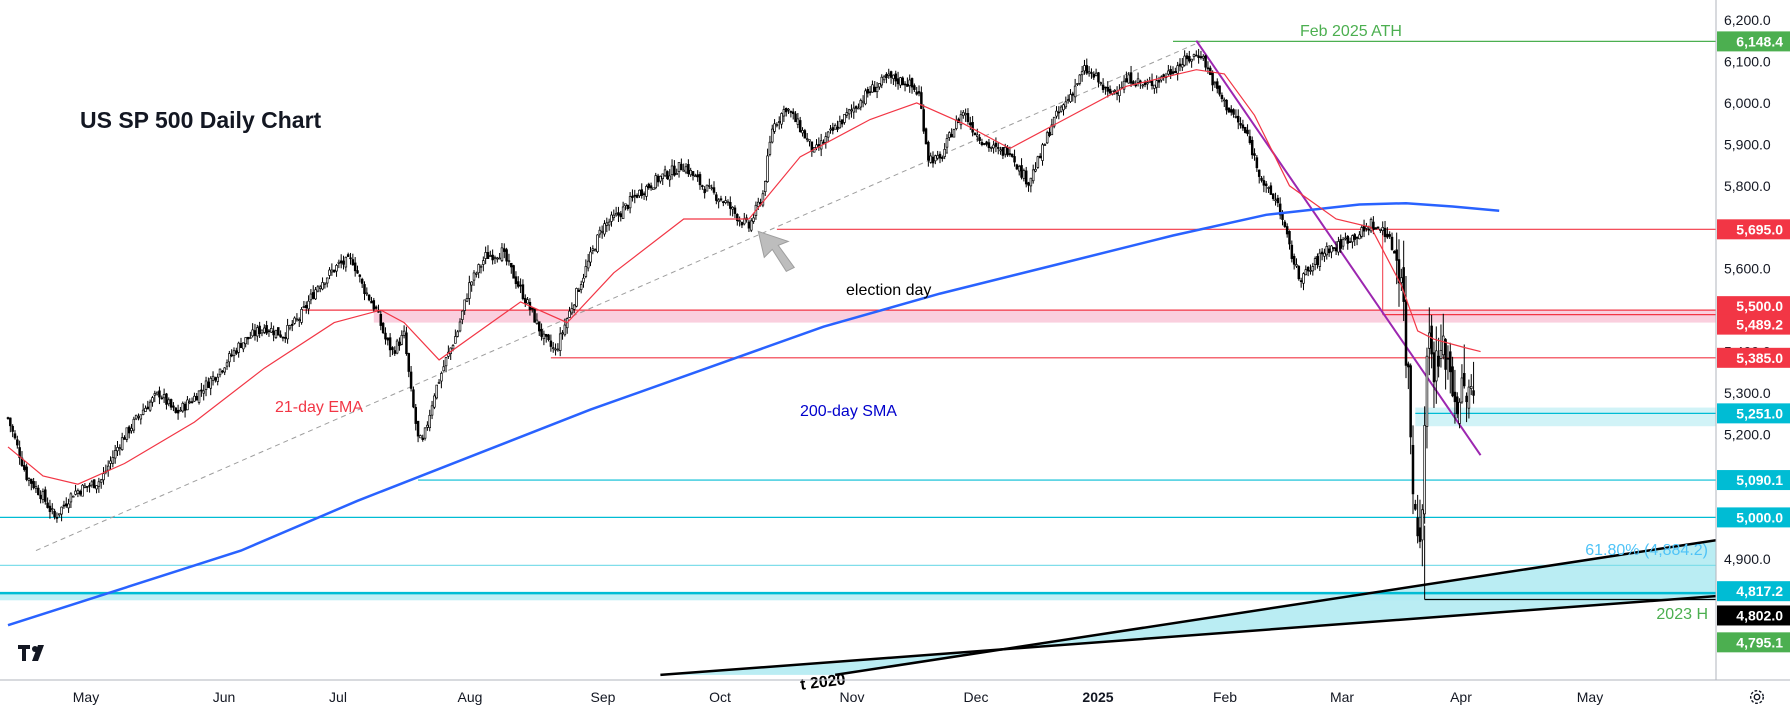 The width and height of the screenshot is (1790, 715). I want to click on price-badge-bg, so click(1753, 615).